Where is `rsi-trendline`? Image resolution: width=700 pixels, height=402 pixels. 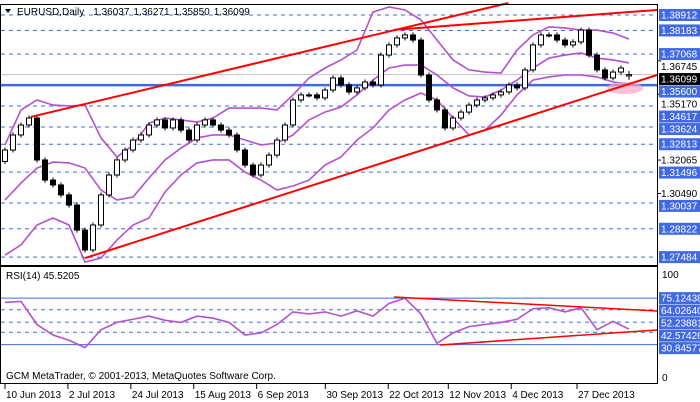 rsi-trendline is located at coordinates (548, 337).